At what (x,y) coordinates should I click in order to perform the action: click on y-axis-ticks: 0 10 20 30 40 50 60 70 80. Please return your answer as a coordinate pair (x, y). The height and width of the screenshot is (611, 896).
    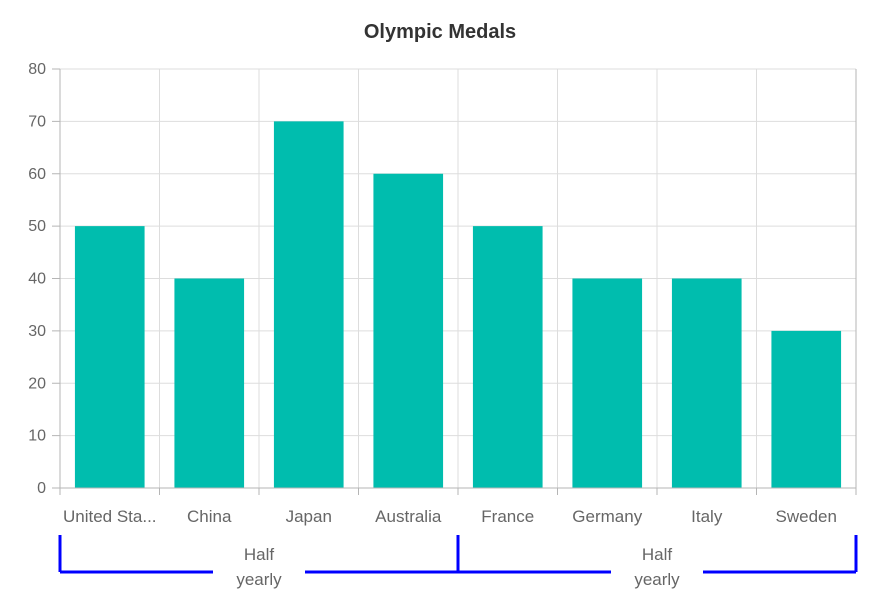
    Looking at the image, I should click on (37, 279).